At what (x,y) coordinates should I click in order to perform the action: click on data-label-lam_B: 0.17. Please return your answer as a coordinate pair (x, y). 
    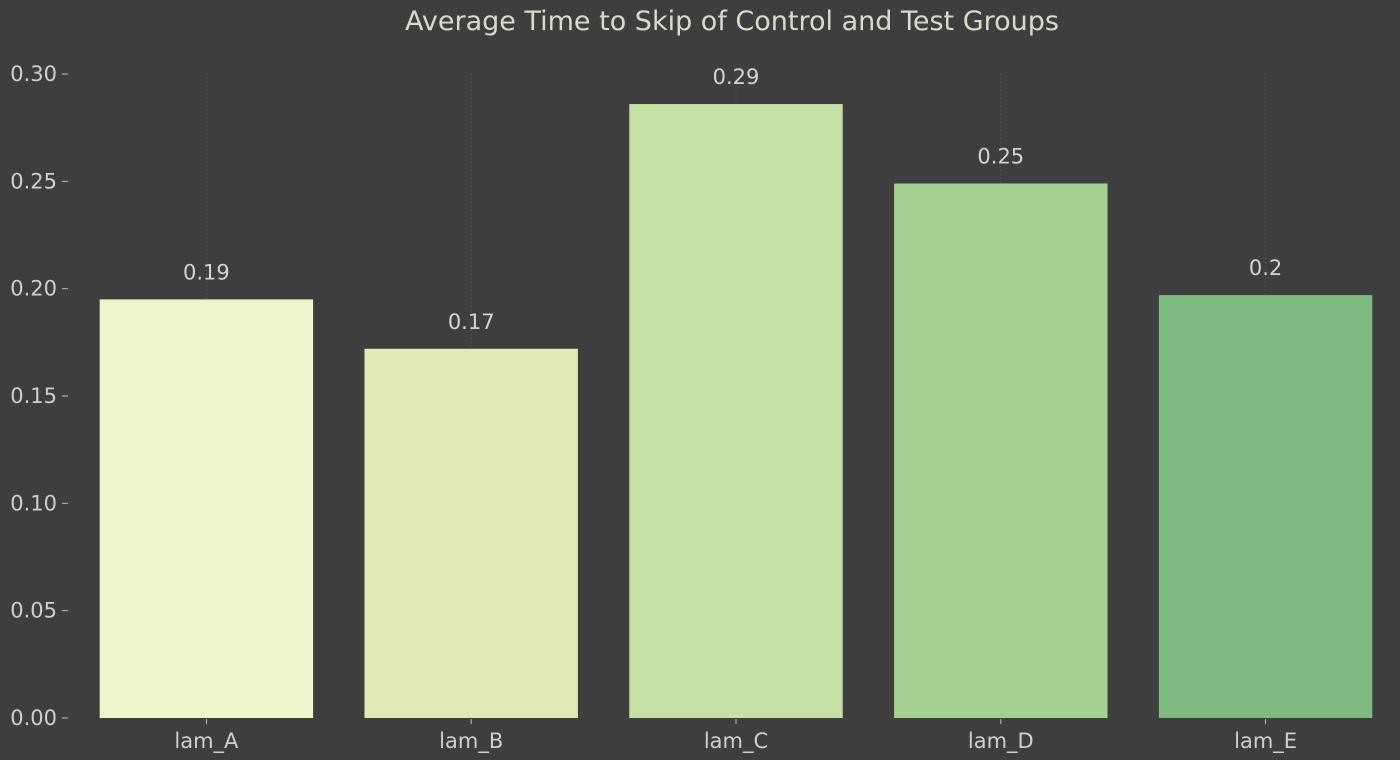
    Looking at the image, I should click on (471, 322).